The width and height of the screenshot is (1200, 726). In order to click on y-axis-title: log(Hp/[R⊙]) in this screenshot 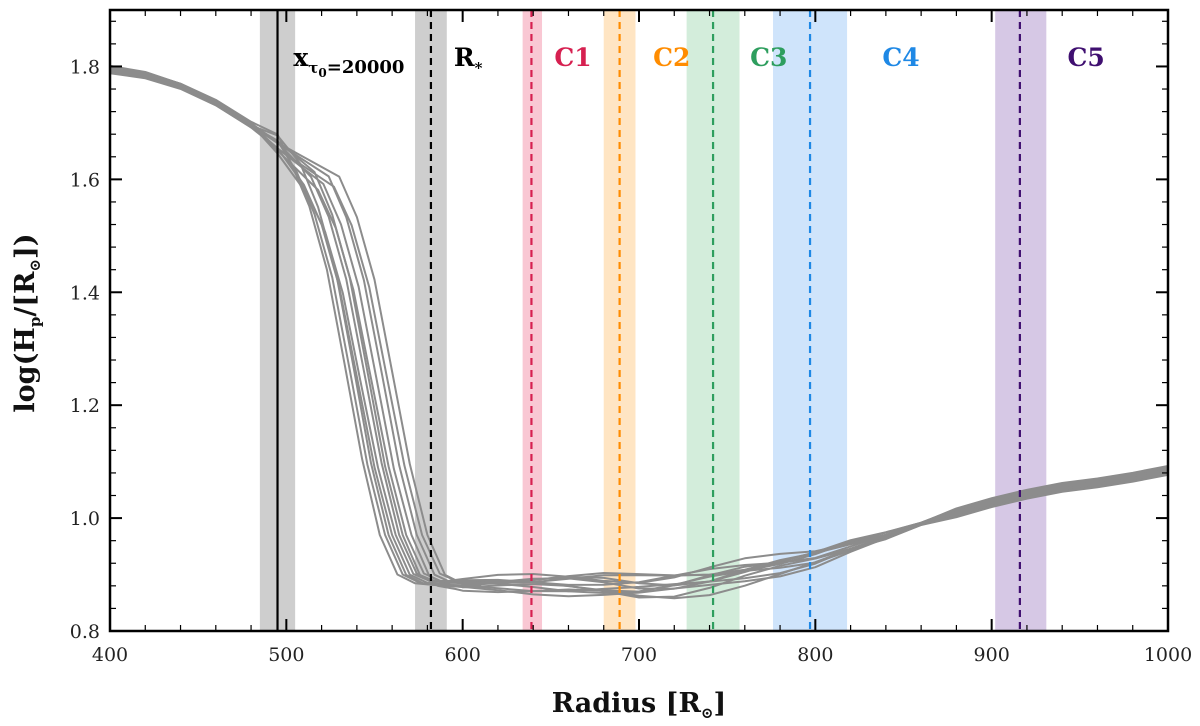, I will do `click(27, 322)`.